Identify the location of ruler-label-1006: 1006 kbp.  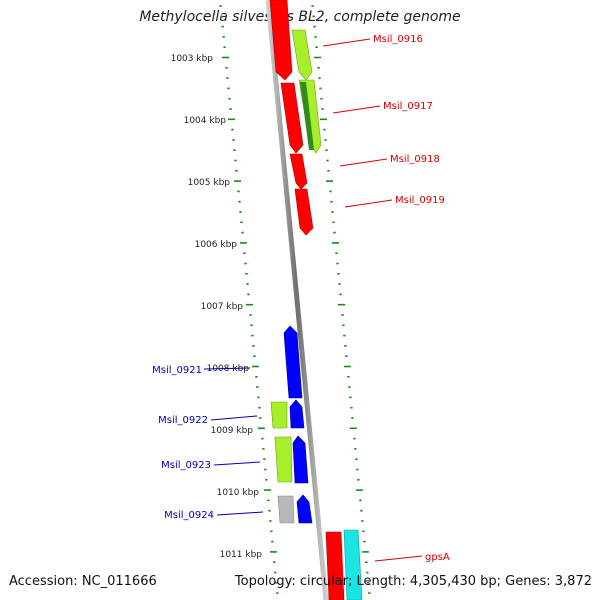
(216, 245).